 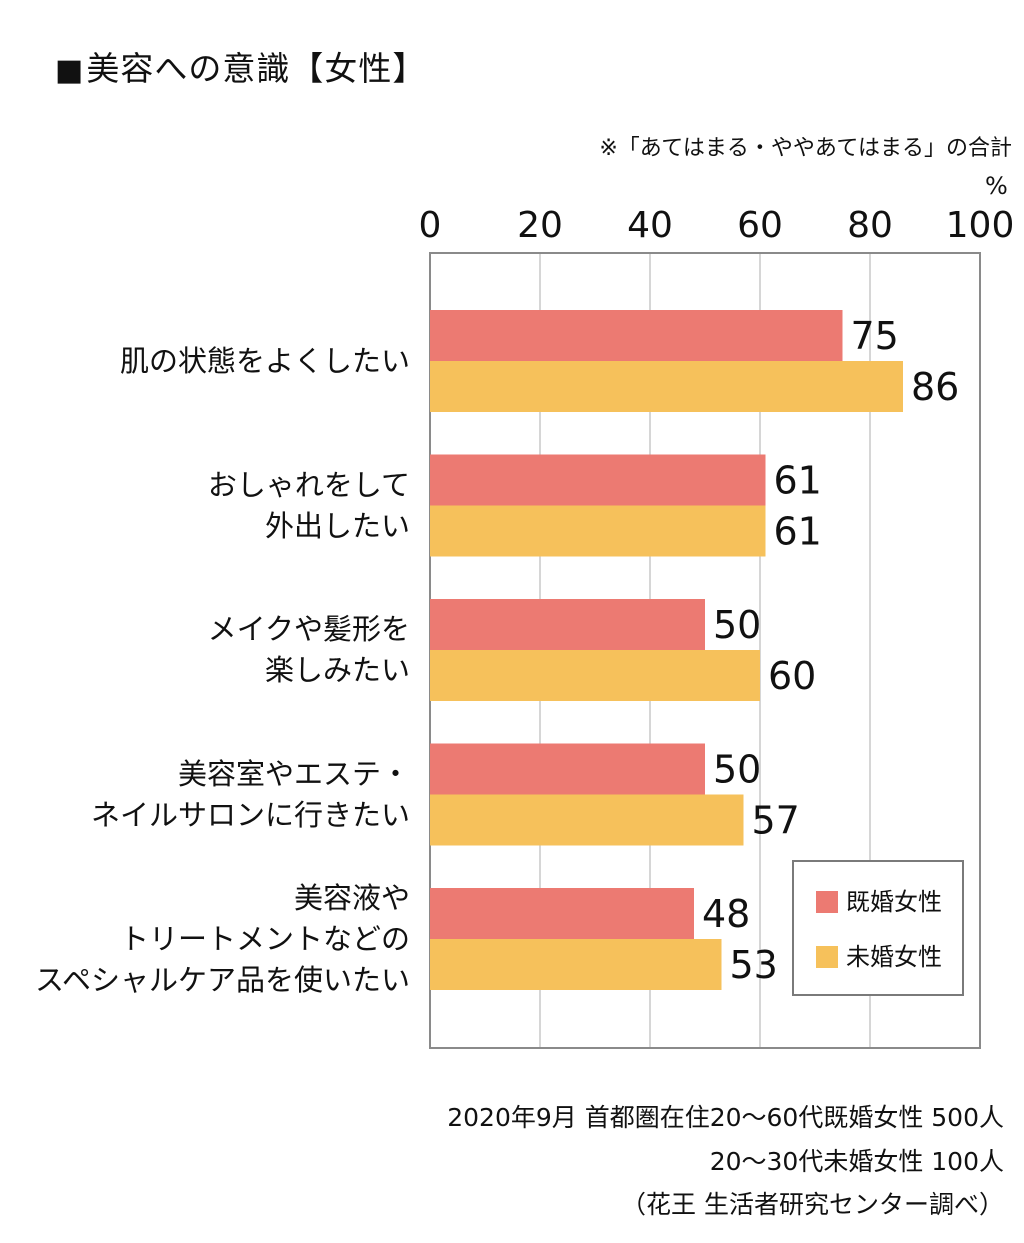 I want to click on category-label-line: 楽しみたい, so click(x=337, y=670).